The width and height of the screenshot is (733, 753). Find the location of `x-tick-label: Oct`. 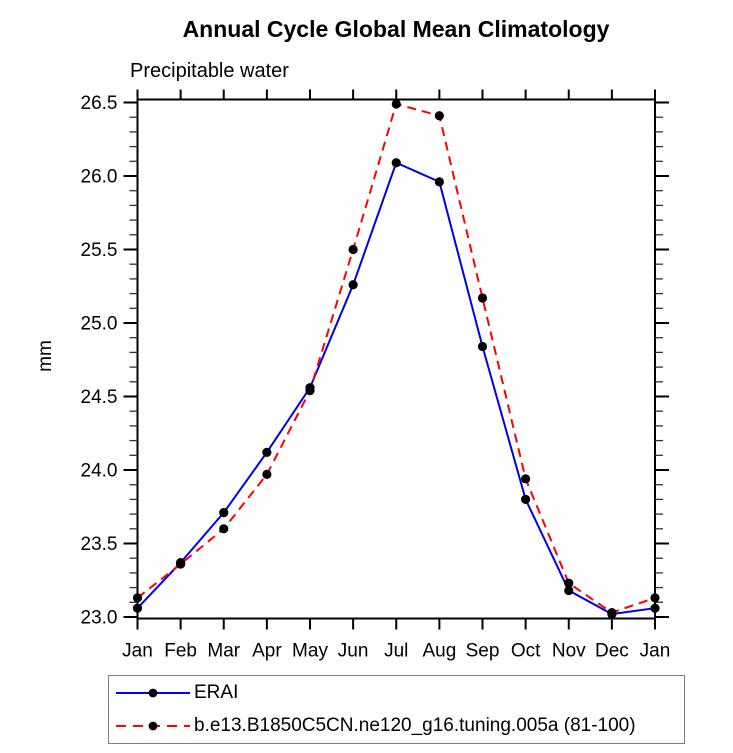

x-tick-label: Oct is located at coordinates (526, 651).